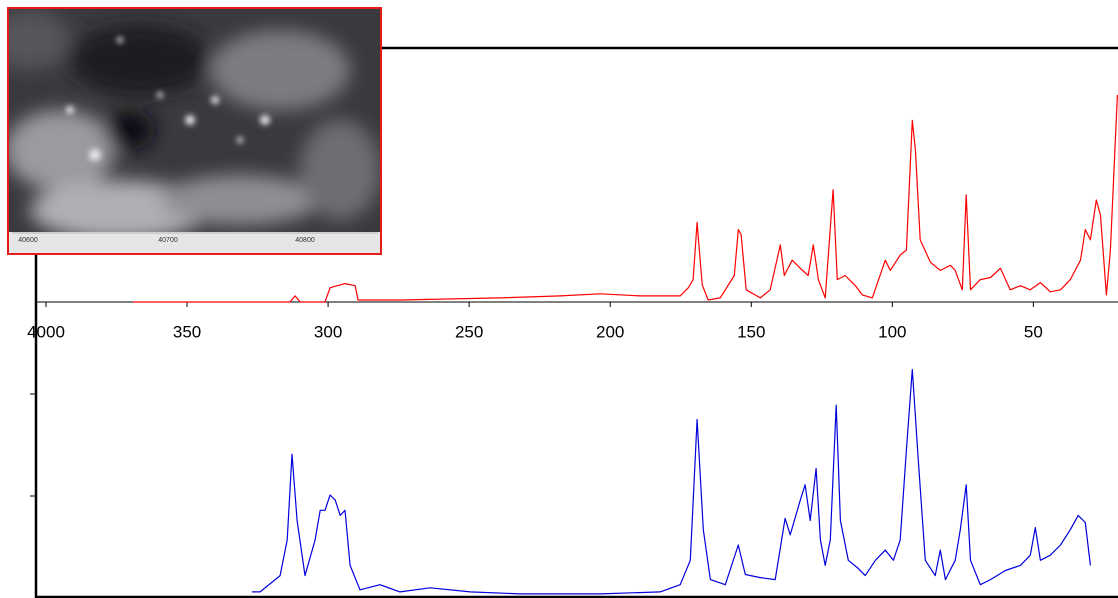  I want to click on inset-border, so click(194, 131).